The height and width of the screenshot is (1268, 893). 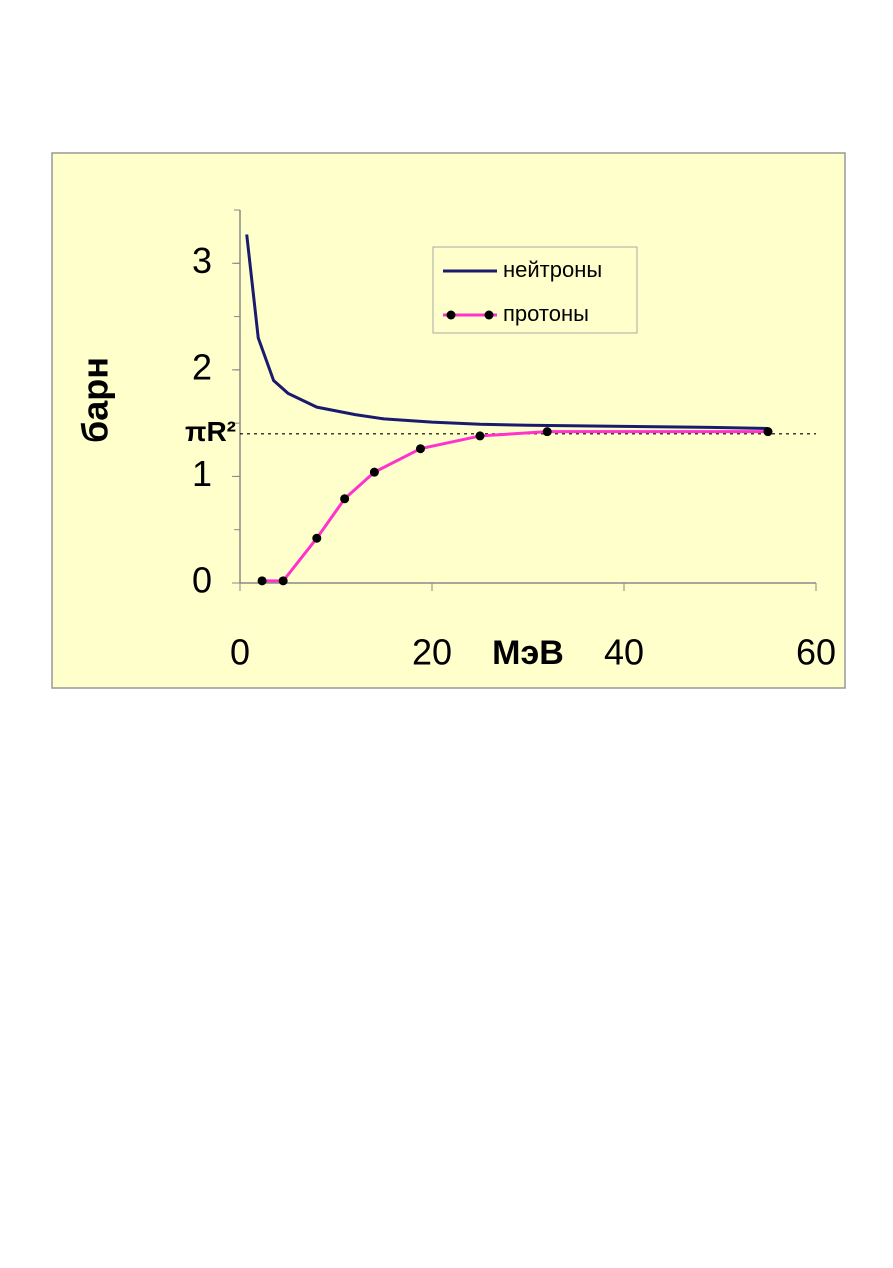 What do you see at coordinates (240, 652) in the screenshot?
I see `x-tick-label: 0` at bounding box center [240, 652].